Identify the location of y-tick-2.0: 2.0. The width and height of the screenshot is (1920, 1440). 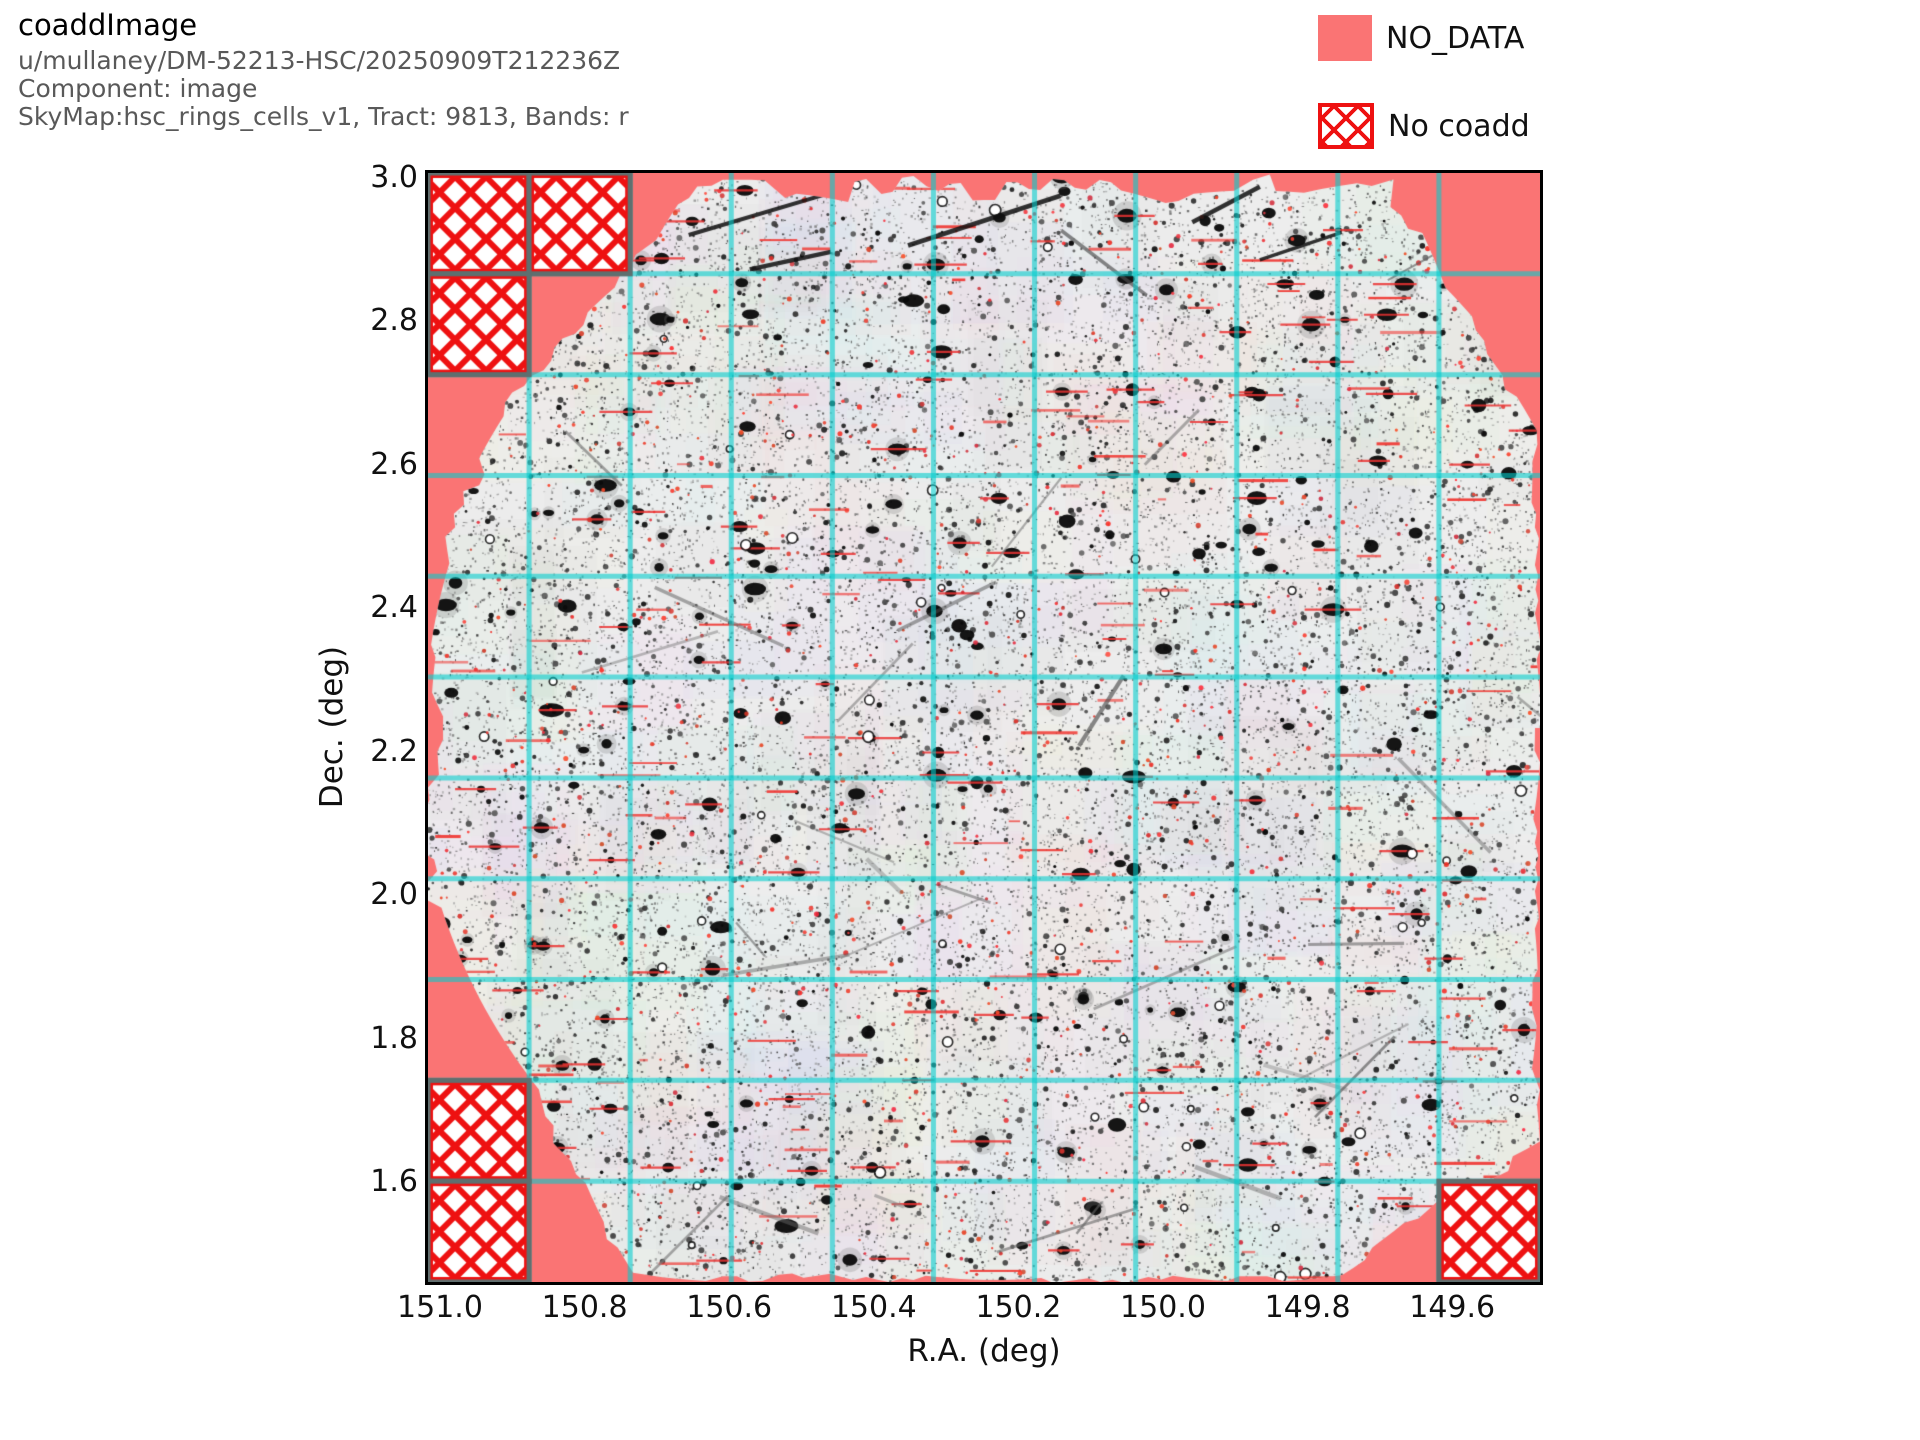
(394, 895).